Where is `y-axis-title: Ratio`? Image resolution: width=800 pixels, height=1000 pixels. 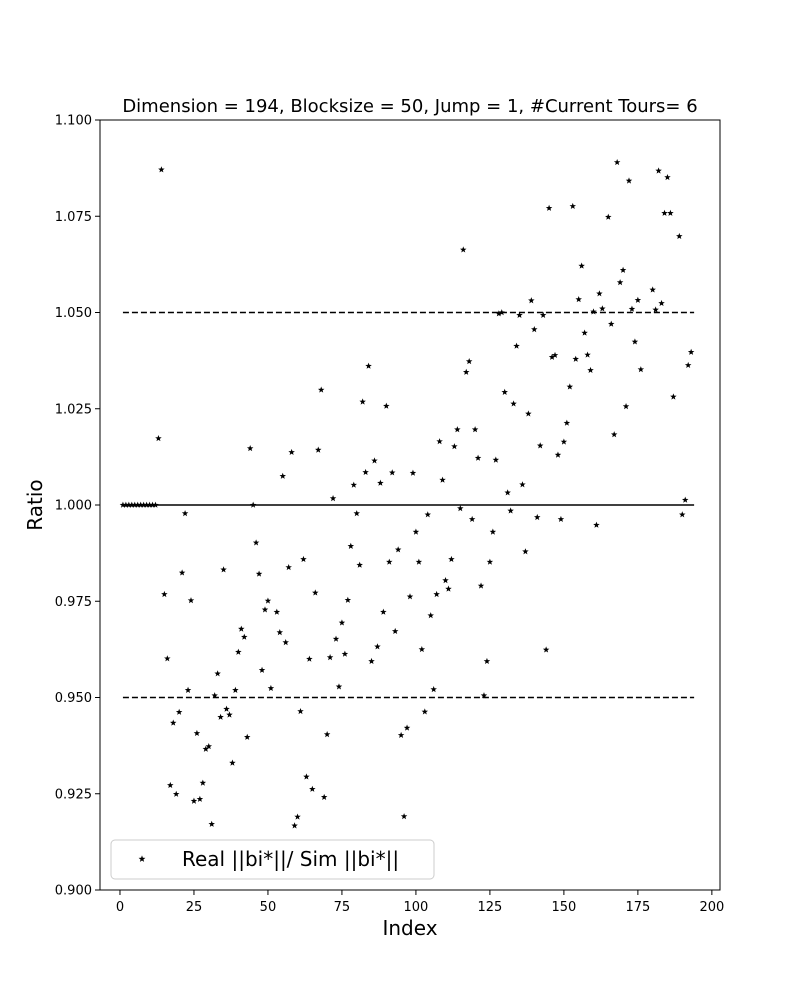
y-axis-title: Ratio is located at coordinates (35, 504).